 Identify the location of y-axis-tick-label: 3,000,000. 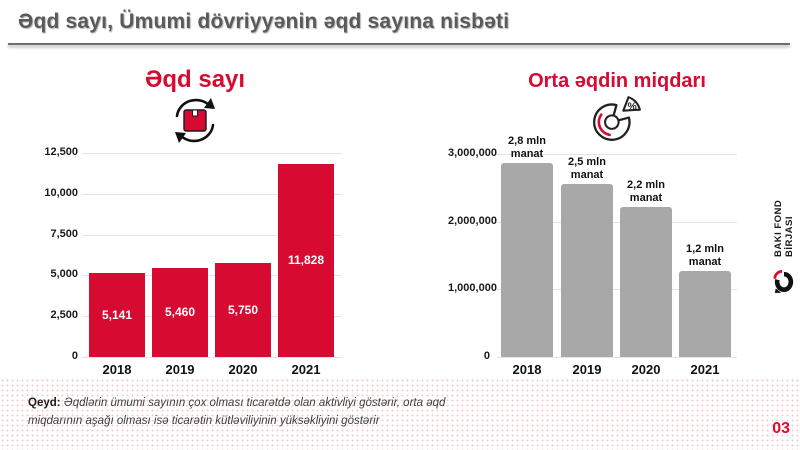
(472, 153).